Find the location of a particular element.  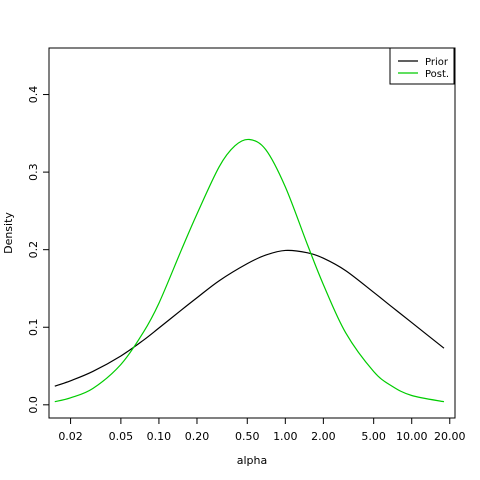

legend-box is located at coordinates (422, 66).